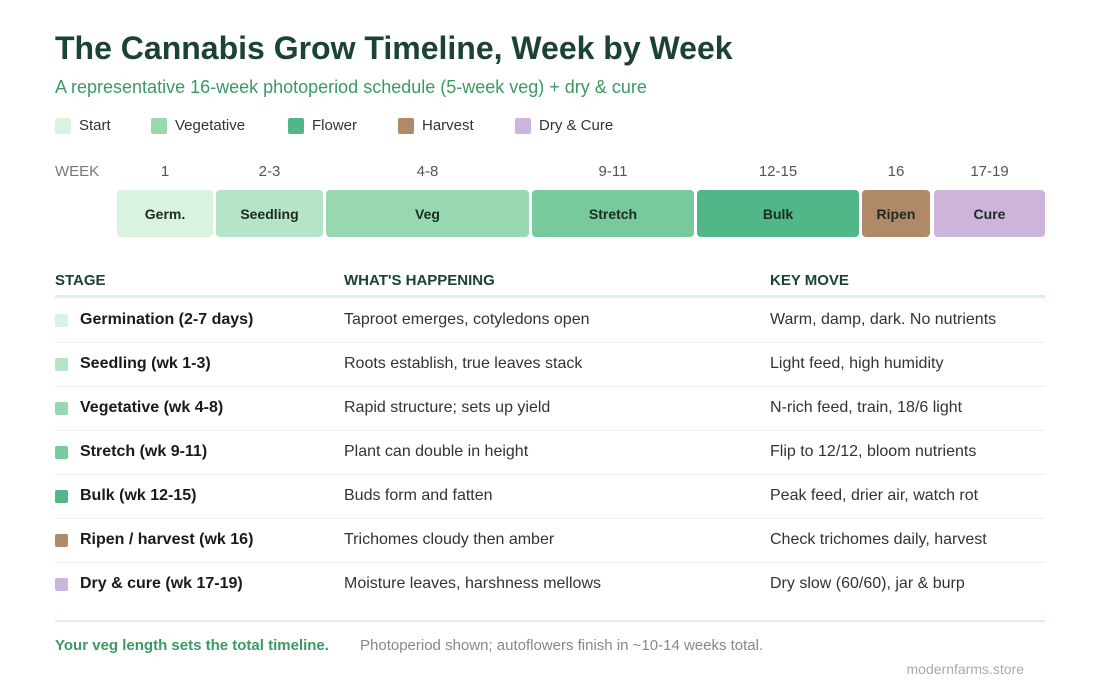  Describe the element at coordinates (165, 171) in the screenshot. I see `week-label: 1` at that location.